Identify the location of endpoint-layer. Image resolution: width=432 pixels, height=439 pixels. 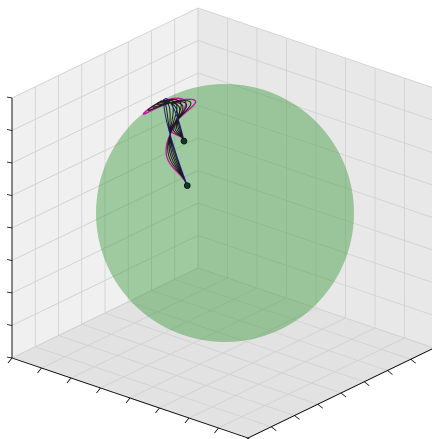
(185, 163).